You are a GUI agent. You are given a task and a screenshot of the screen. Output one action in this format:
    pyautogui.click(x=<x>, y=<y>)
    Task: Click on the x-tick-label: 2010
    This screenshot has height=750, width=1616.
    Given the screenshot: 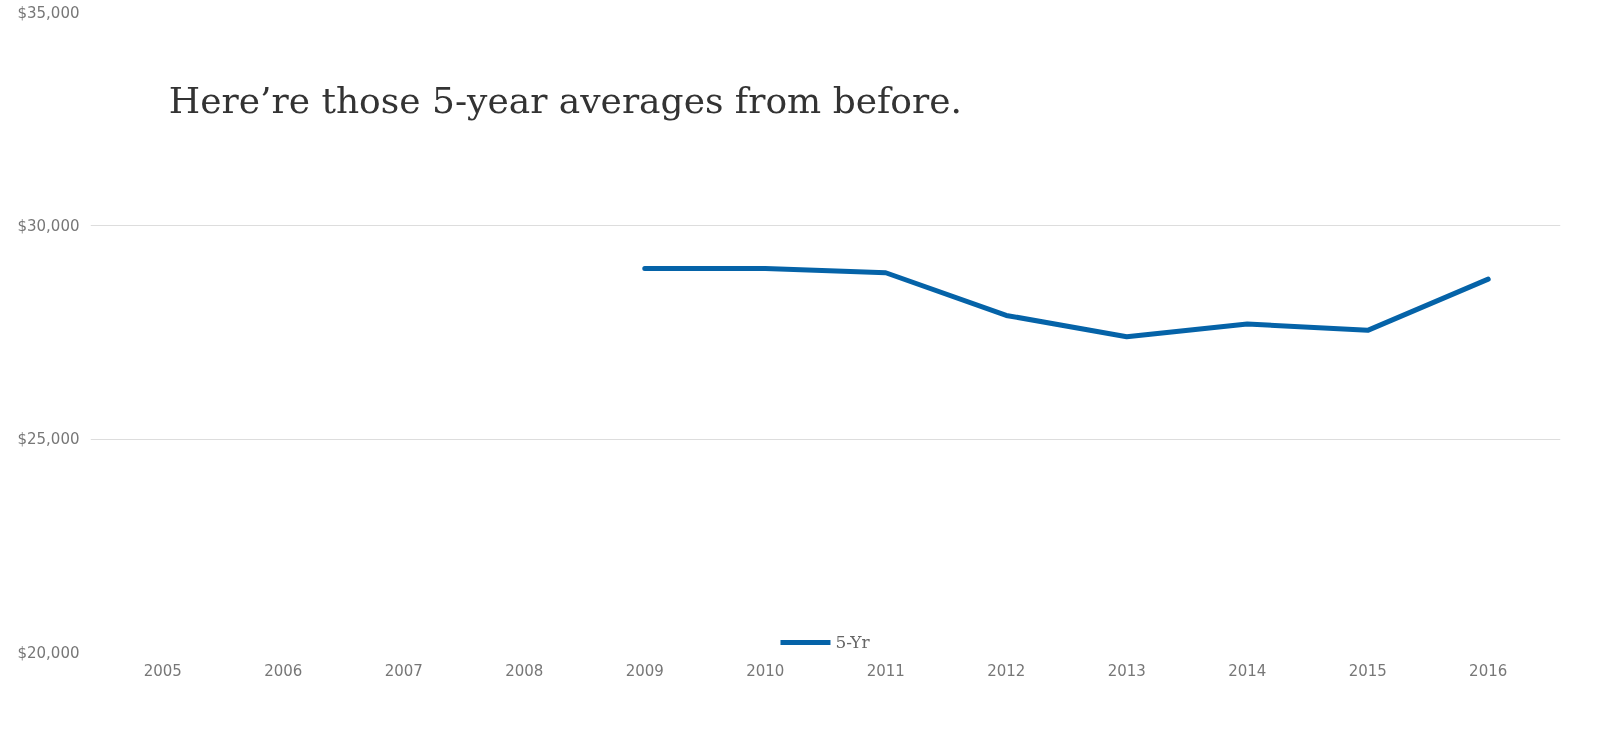 What is the action you would take?
    pyautogui.click(x=765, y=670)
    